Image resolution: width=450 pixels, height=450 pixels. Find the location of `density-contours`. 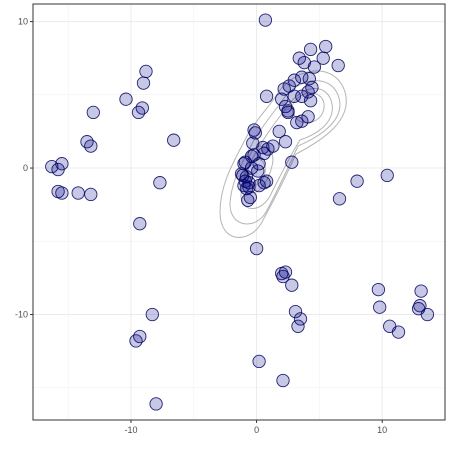

density-contours is located at coordinates (283, 154).